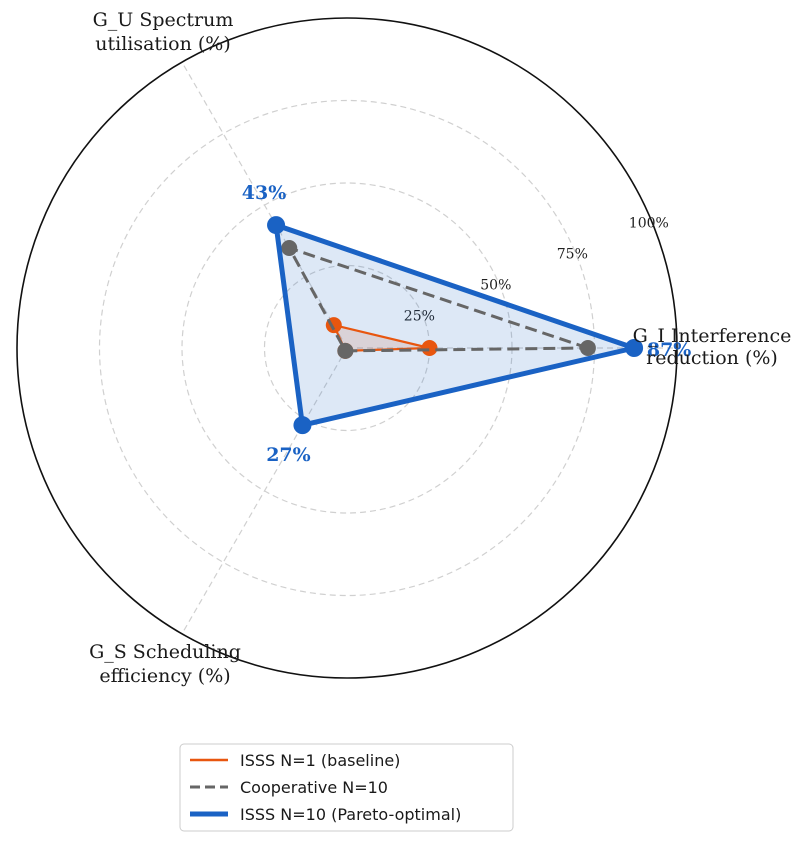  I want to click on axis-label-2: G_S Scheduling efficiency (%), so click(165, 664).